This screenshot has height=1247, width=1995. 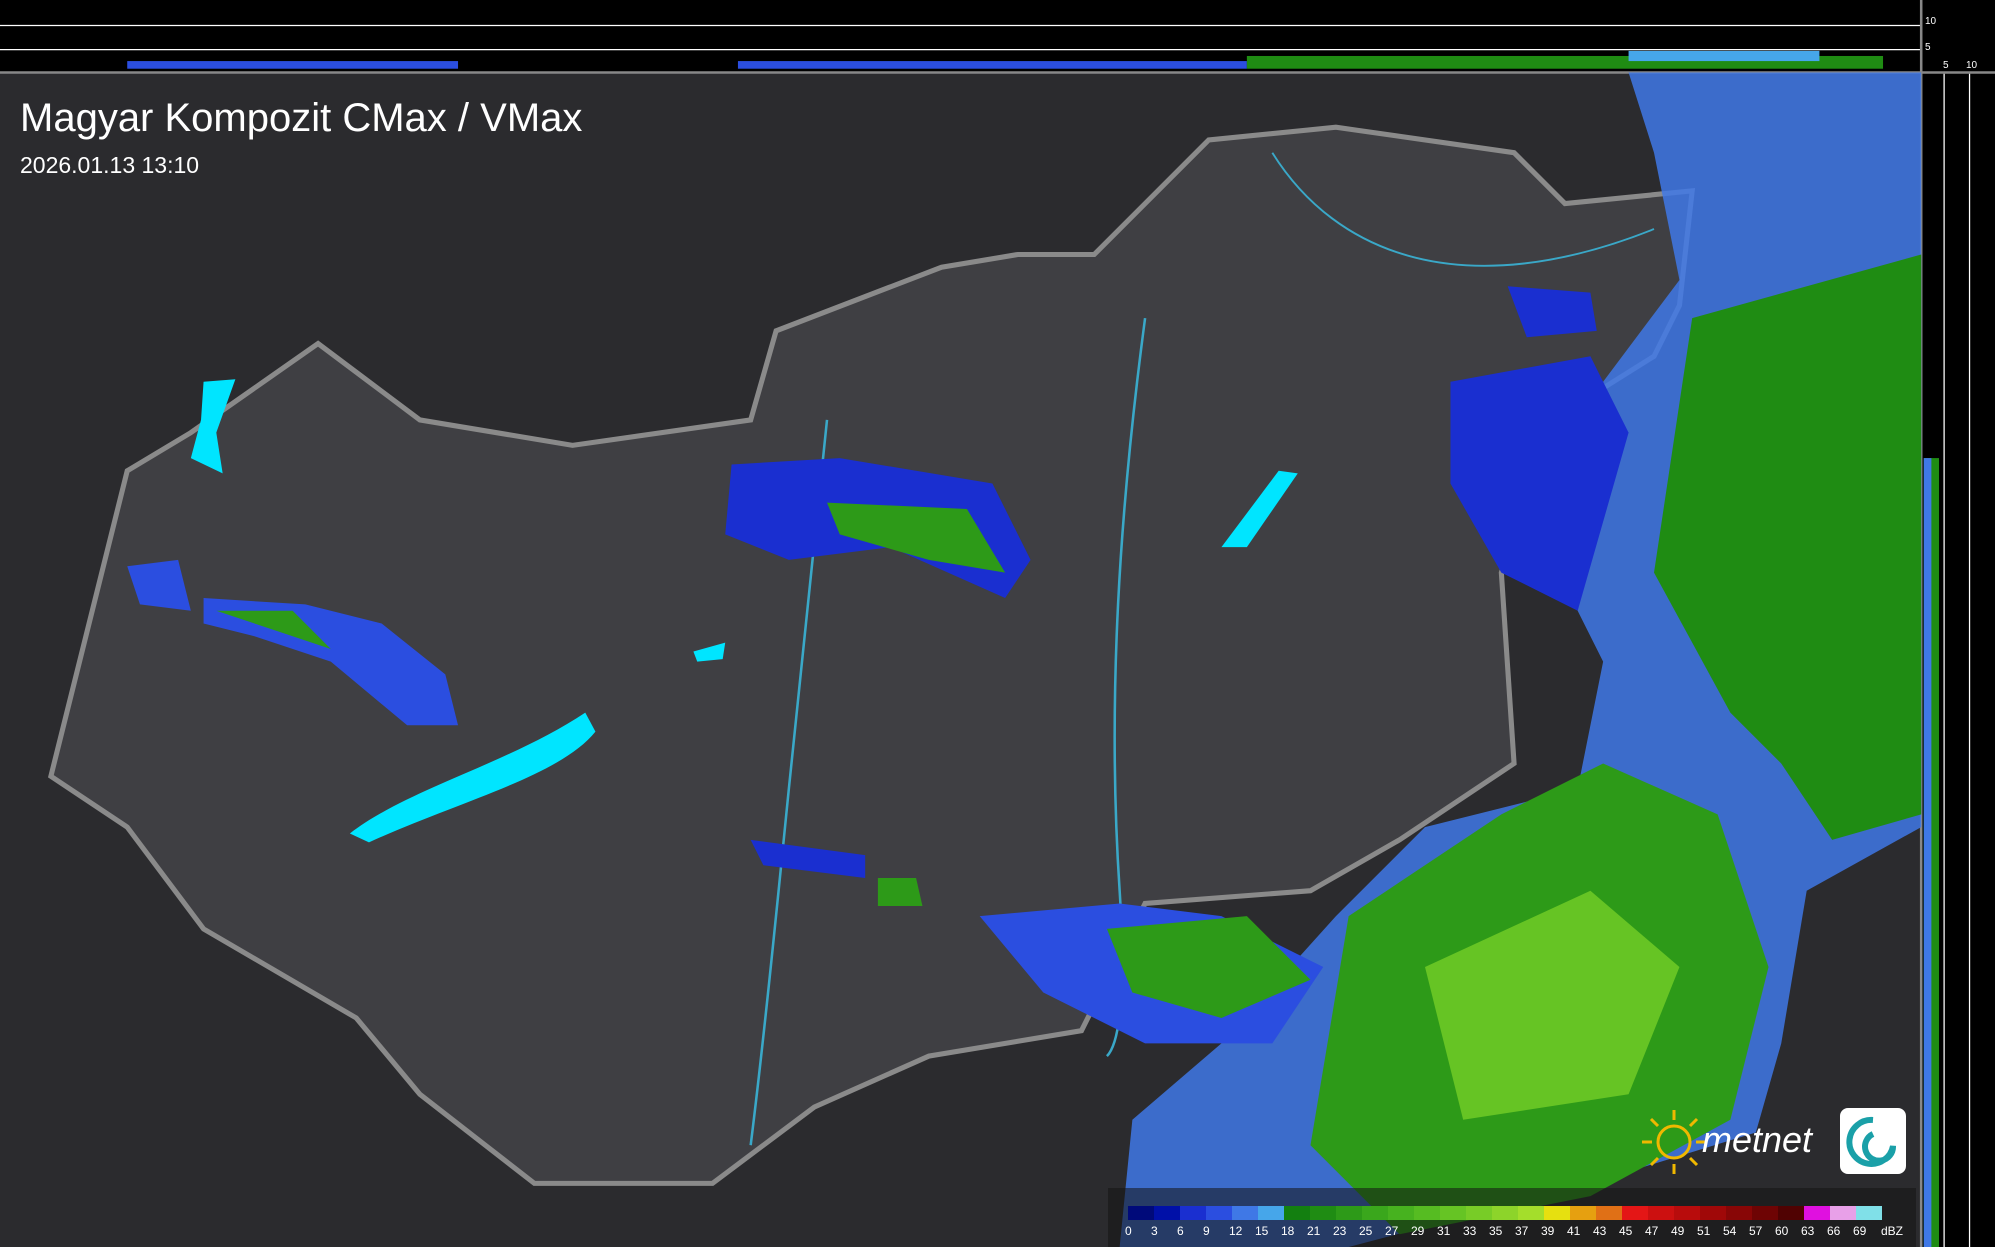 I want to click on legend-swatches, so click(x=1505, y=1213).